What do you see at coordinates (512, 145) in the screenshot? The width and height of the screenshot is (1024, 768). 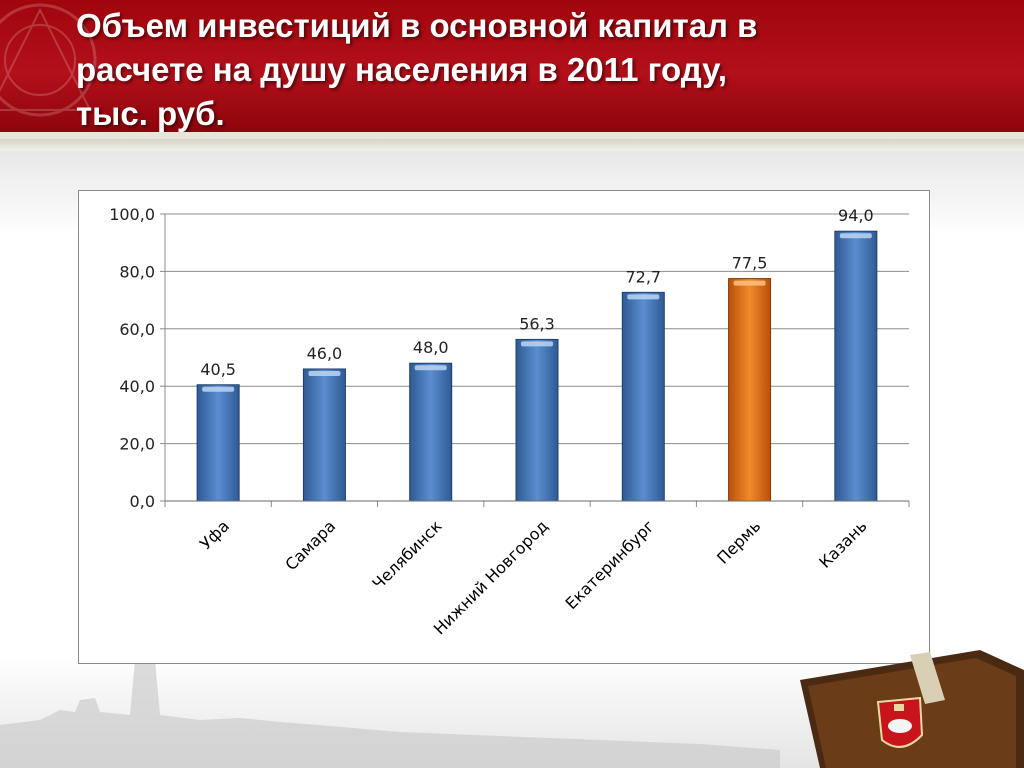 I see `header-divider-shadow` at bounding box center [512, 145].